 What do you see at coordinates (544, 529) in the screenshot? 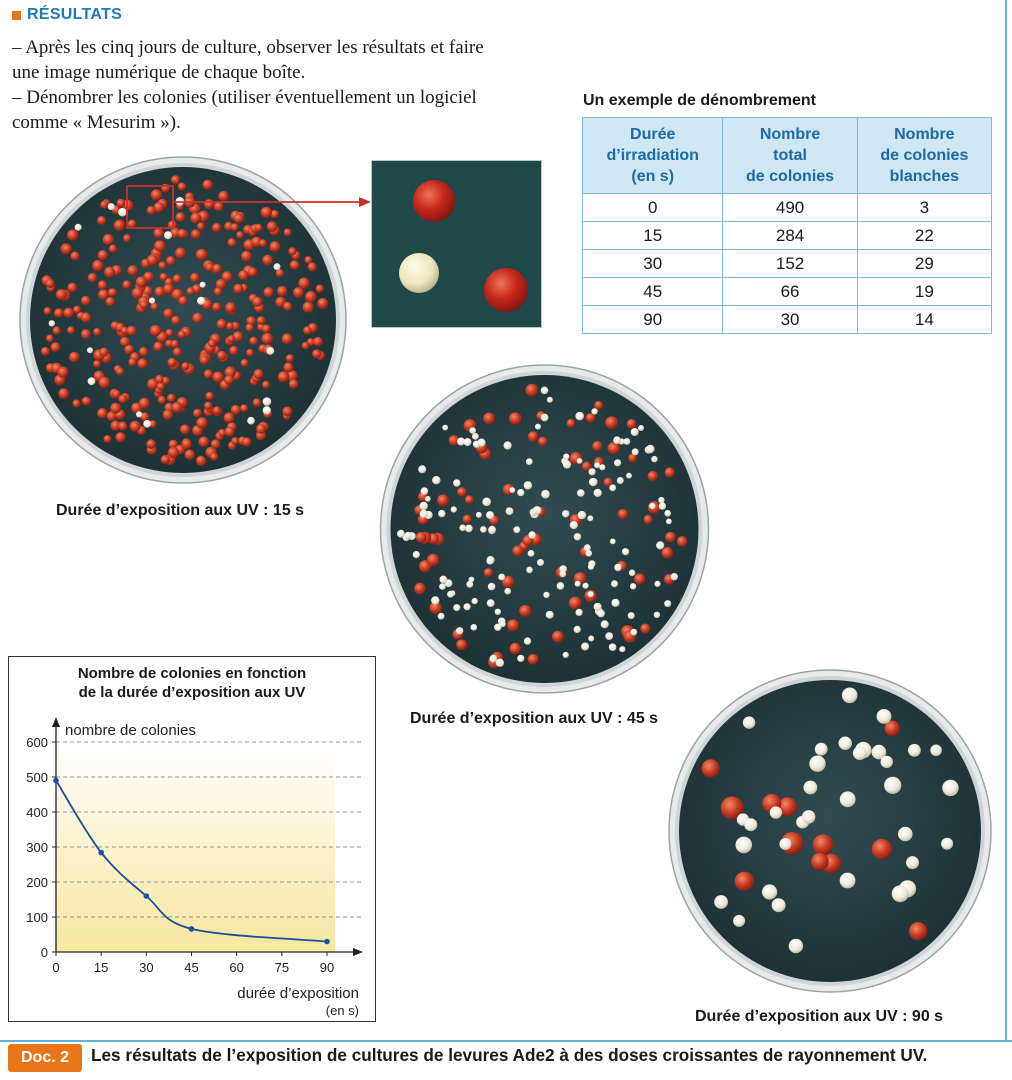
I see `petri-dish-45s` at bounding box center [544, 529].